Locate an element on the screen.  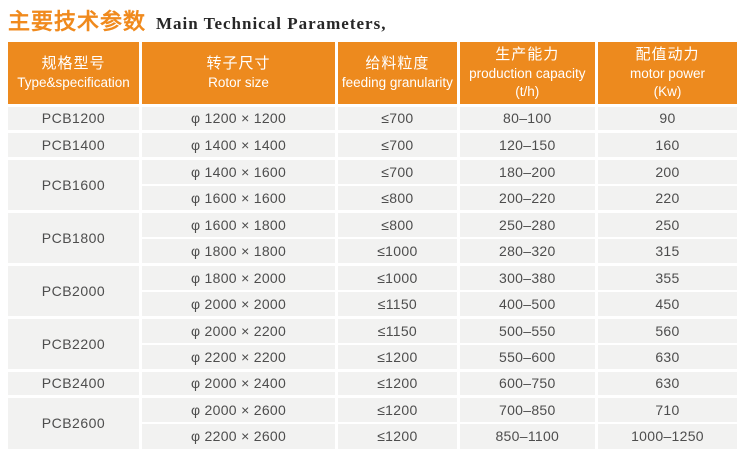
table-row: PCB2600 φ 2000 × 2600 ≤1200 700–850 710 is located at coordinates (373, 423).